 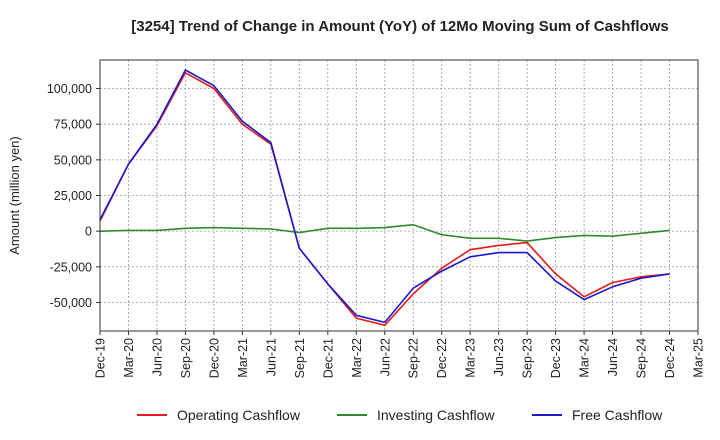 I want to click on legend-label: Operating Cashflow, so click(x=239, y=415).